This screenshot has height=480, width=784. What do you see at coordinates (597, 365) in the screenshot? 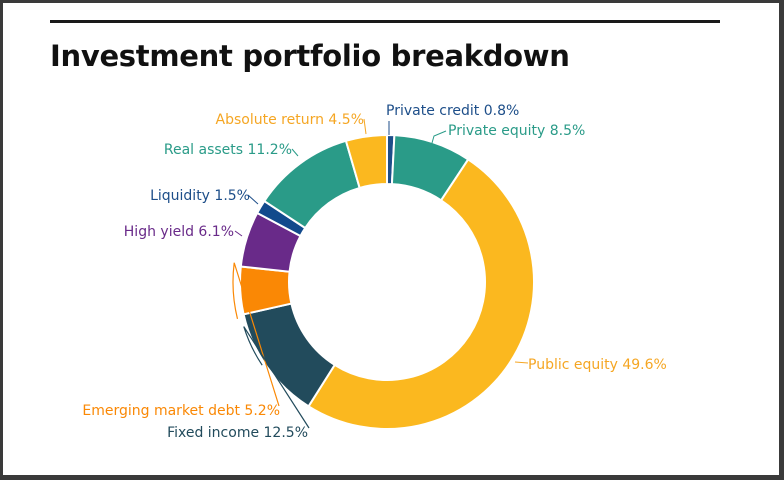
I see `label-public-equity: Public equity 49.6%` at bounding box center [597, 365].